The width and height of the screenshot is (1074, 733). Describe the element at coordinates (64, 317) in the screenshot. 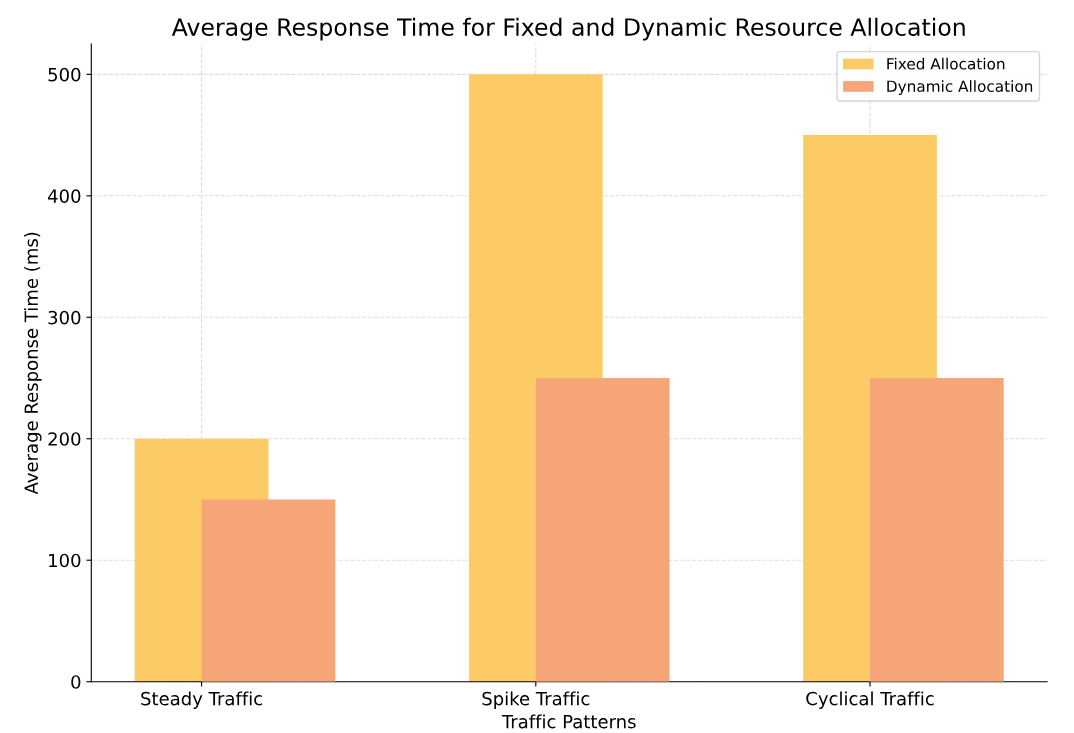

I see `y-tick-label: 300` at that location.